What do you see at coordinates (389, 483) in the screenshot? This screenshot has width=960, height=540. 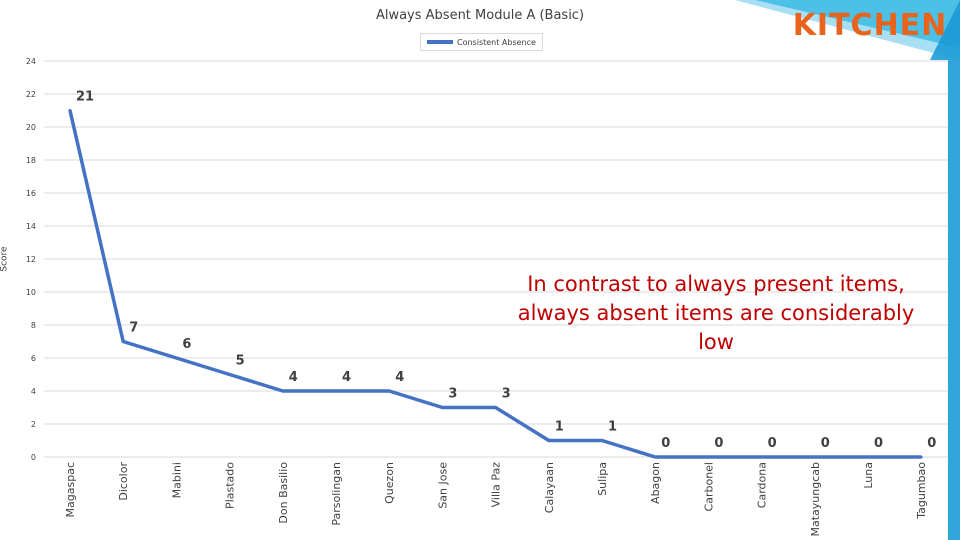 I see `x-tick-label: Quezon` at bounding box center [389, 483].